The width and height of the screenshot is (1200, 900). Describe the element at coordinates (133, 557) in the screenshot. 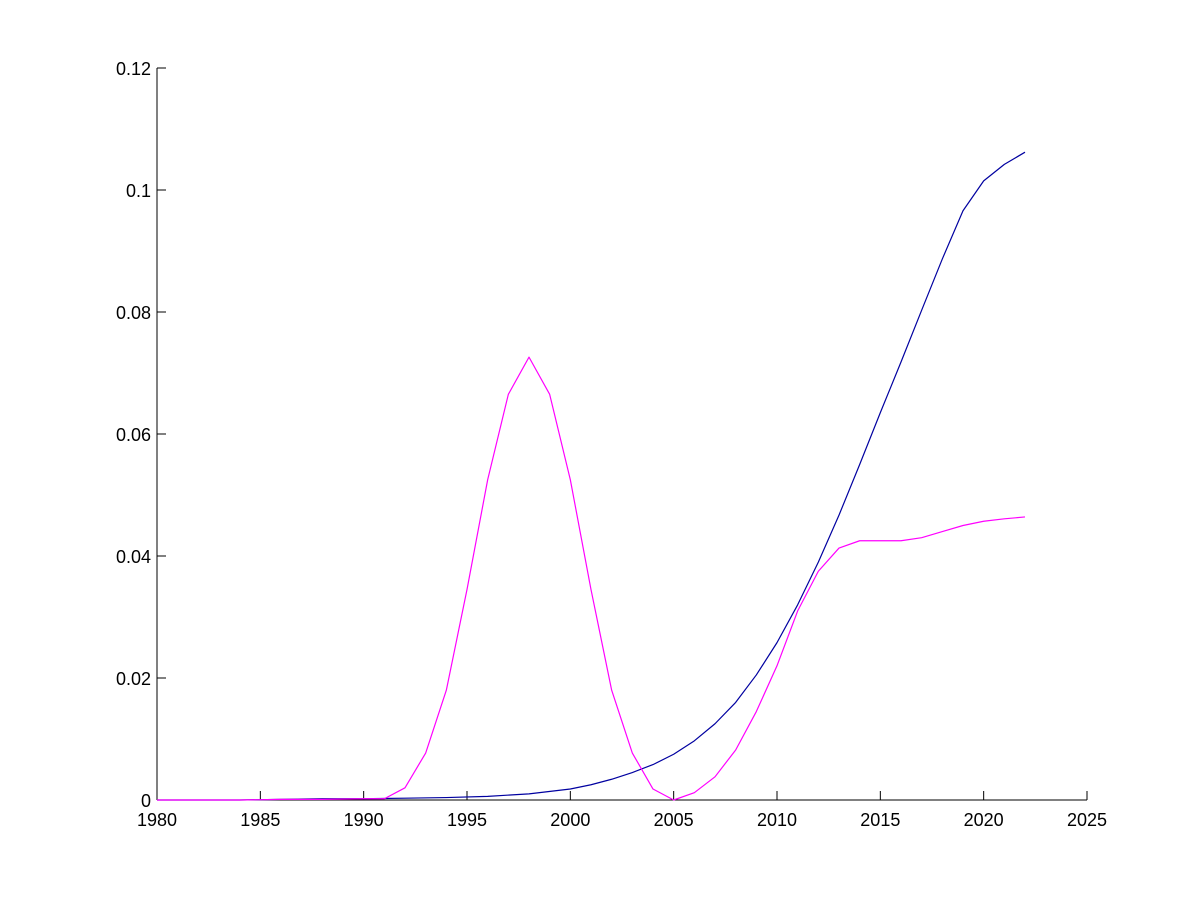

I see `y-tick-label: 0.04` at that location.